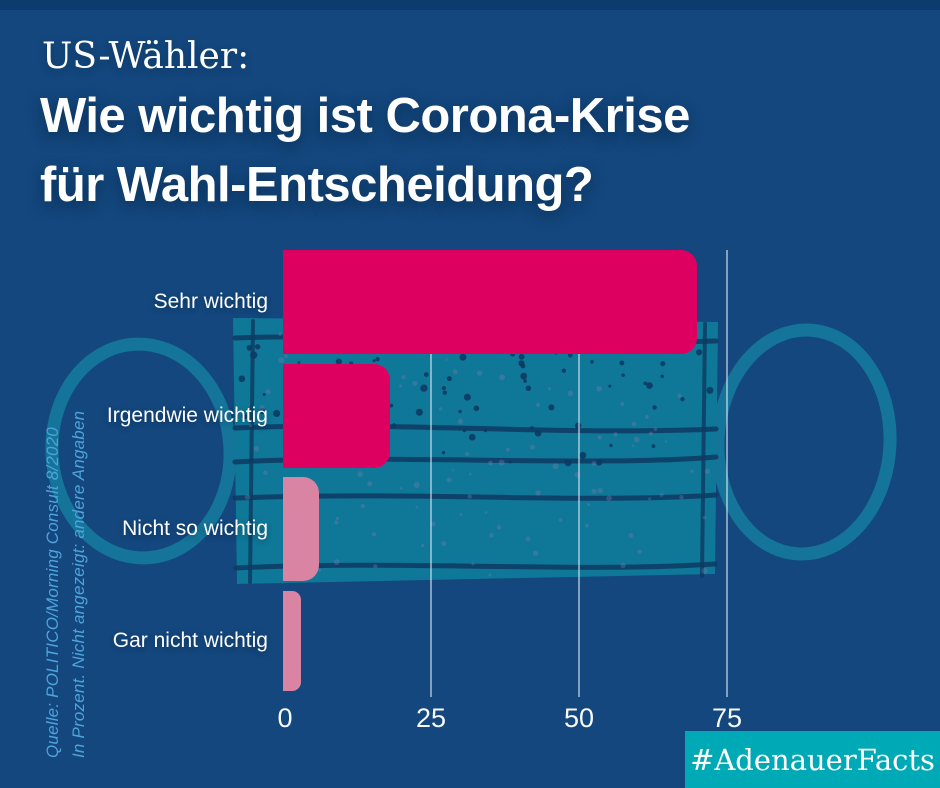  I want to click on category-label: Sehr wichtig, so click(210, 301).